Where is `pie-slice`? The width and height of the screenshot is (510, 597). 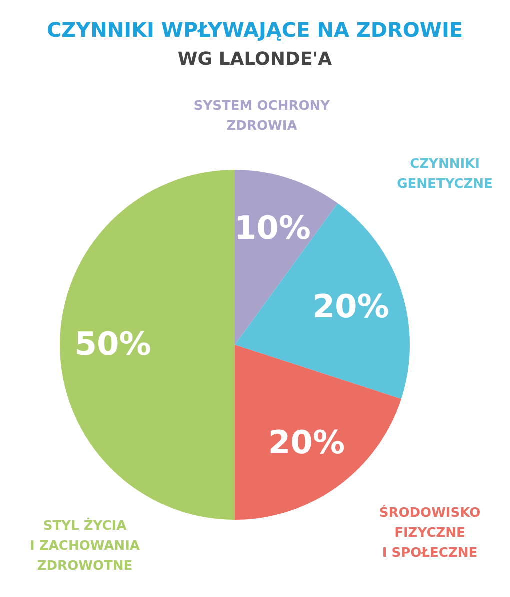
pie-slice is located at coordinates (322, 301).